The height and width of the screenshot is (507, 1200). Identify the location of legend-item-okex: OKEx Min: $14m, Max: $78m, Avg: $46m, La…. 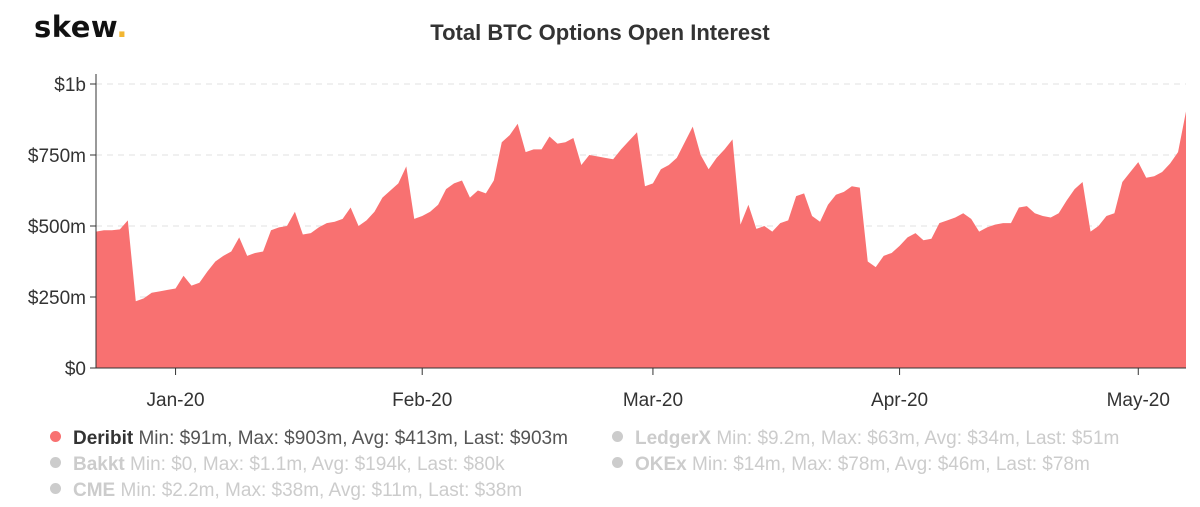
(865, 465).